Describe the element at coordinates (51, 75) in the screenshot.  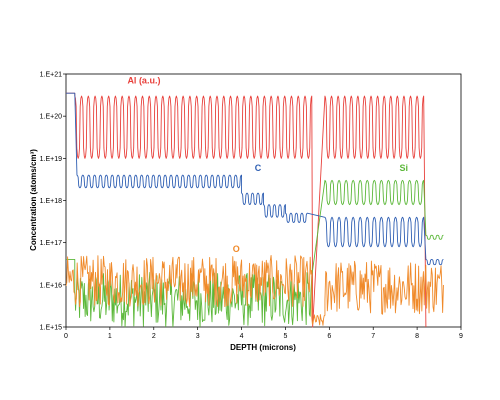
I see `y-tick-label: 1.E+21` at that location.